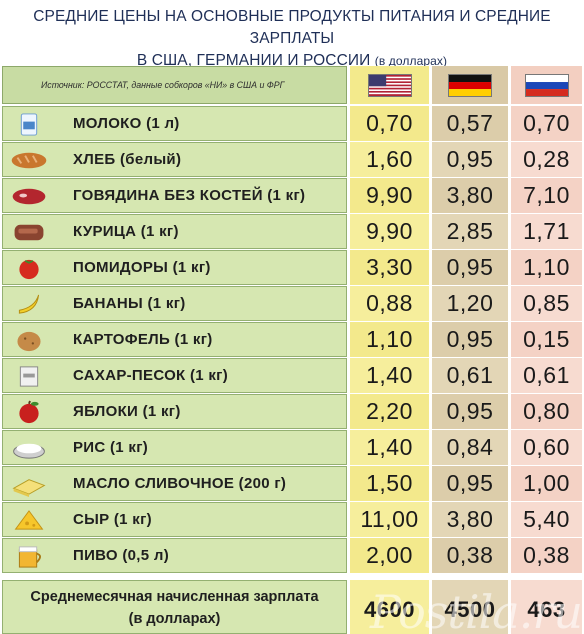  What do you see at coordinates (151, 375) in the screenshot?
I see `food-name: САХАР-ПЕСОК (1 кг)` at bounding box center [151, 375].